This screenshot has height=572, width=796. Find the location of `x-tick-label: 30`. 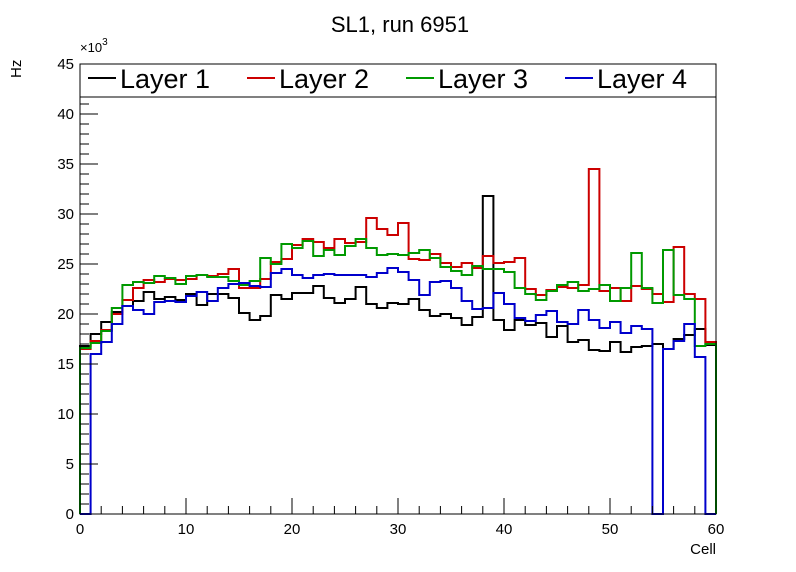

x-tick-label: 30 is located at coordinates (398, 529).